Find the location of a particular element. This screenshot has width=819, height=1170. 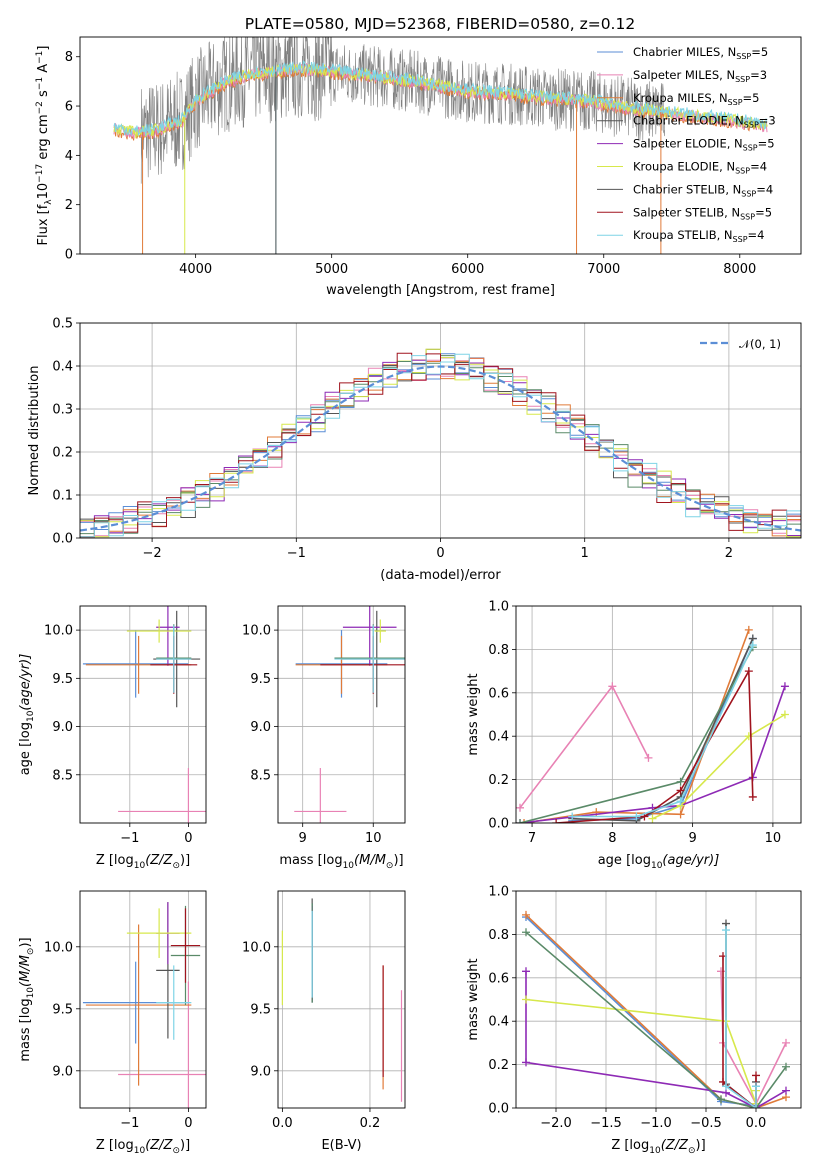

weight_vs_age-plot-area is located at coordinates (658, 714).